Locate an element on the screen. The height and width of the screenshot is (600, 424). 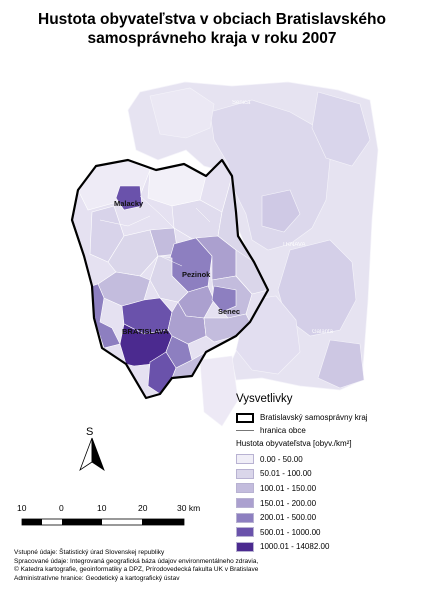
legend-class: 50.01 - 100.00 is located at coordinates (329, 474).